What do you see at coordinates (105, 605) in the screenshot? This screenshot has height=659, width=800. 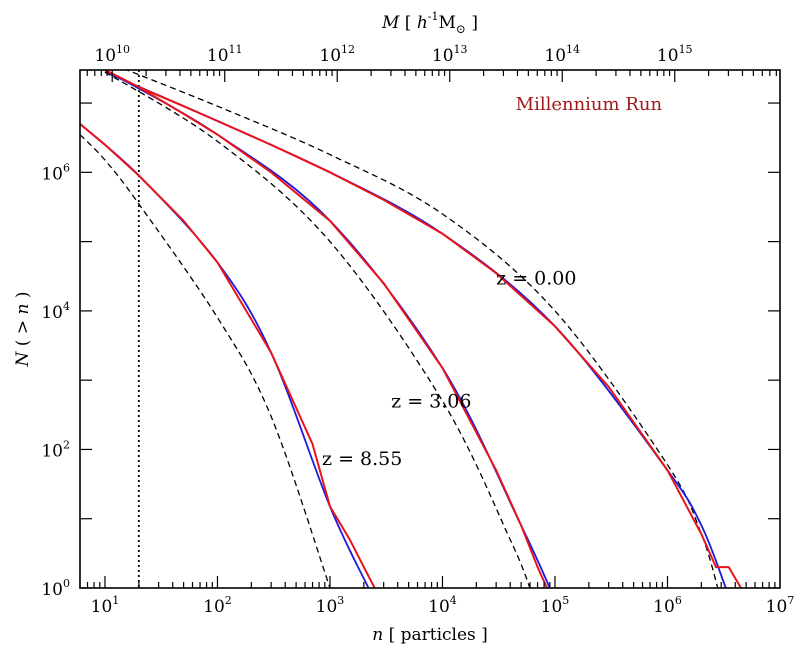 I see `x-tick-label: 10¹` at bounding box center [105, 605].